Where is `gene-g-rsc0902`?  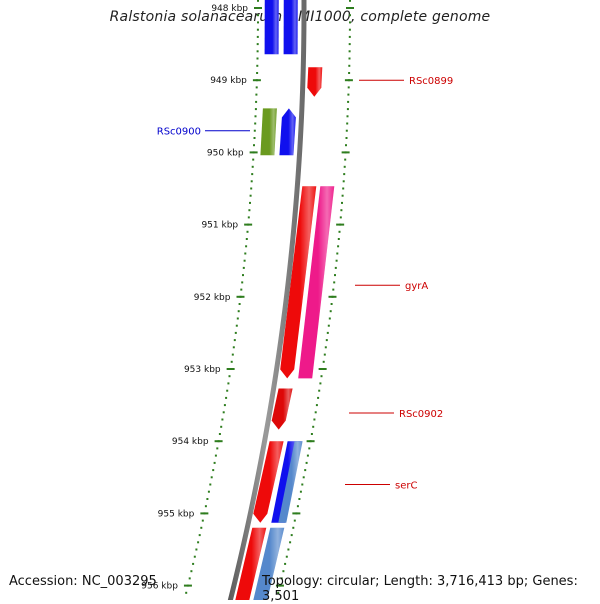 gene-g-rsc0902 is located at coordinates (282, 409).